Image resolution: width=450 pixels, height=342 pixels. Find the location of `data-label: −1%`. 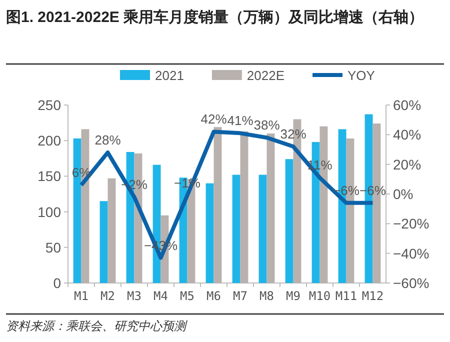

data-label: −1% is located at coordinates (187, 182).